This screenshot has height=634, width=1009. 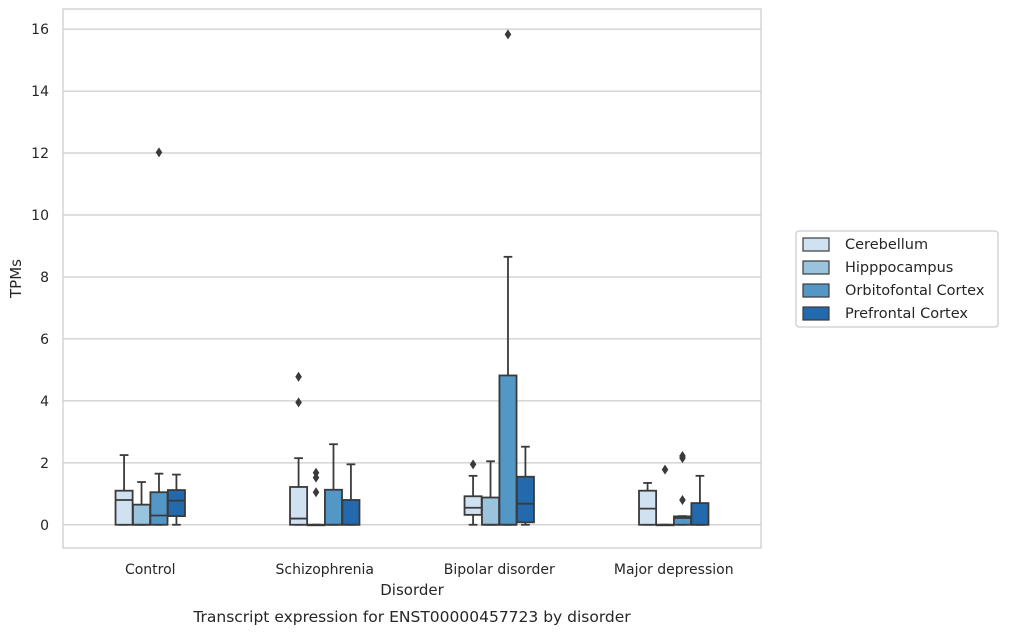 I want to click on x-tick-label: Control, so click(x=150, y=570).